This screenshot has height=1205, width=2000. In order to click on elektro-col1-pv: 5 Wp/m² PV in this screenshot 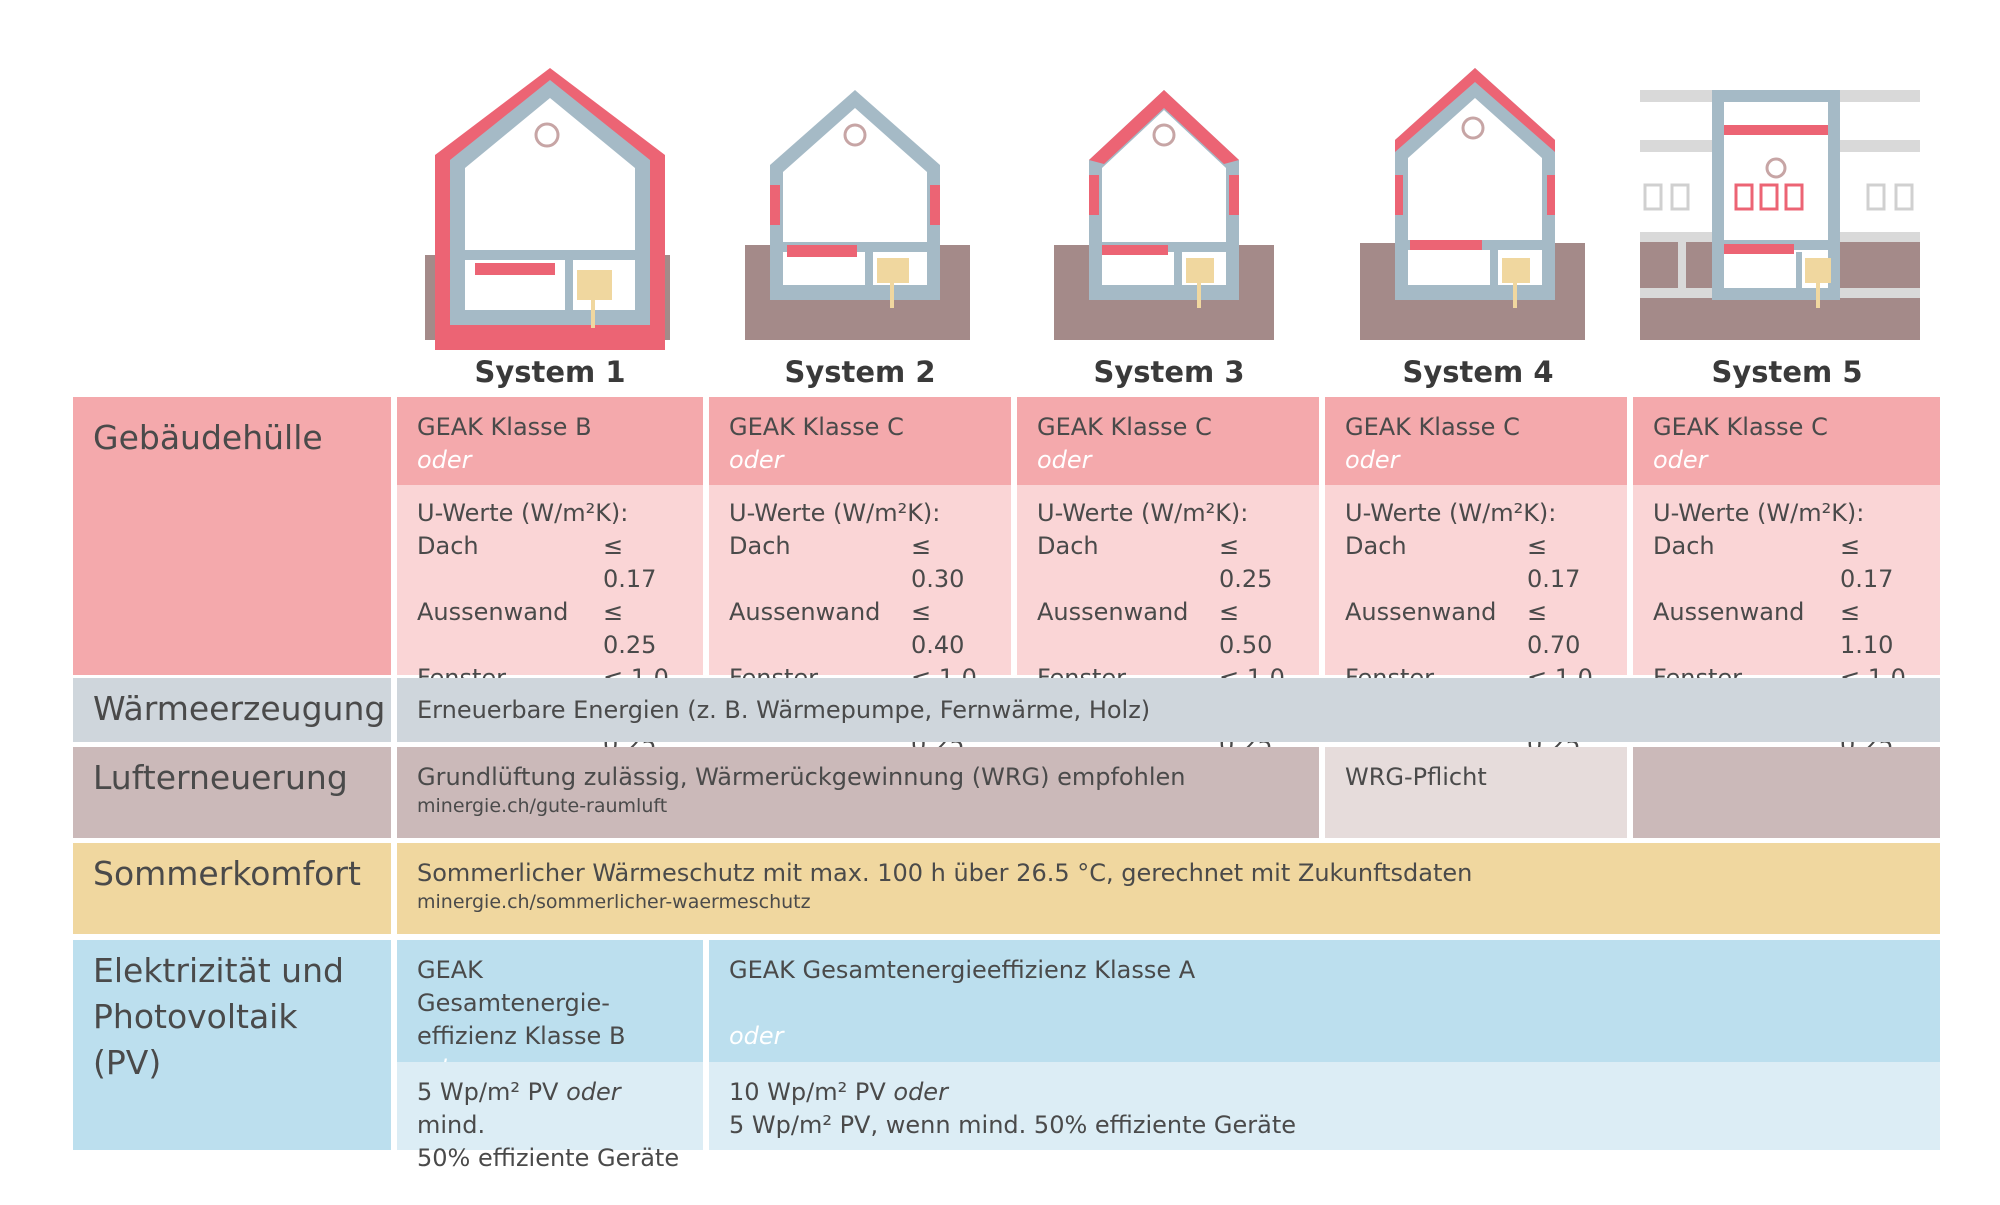, I will do `click(488, 1092)`.